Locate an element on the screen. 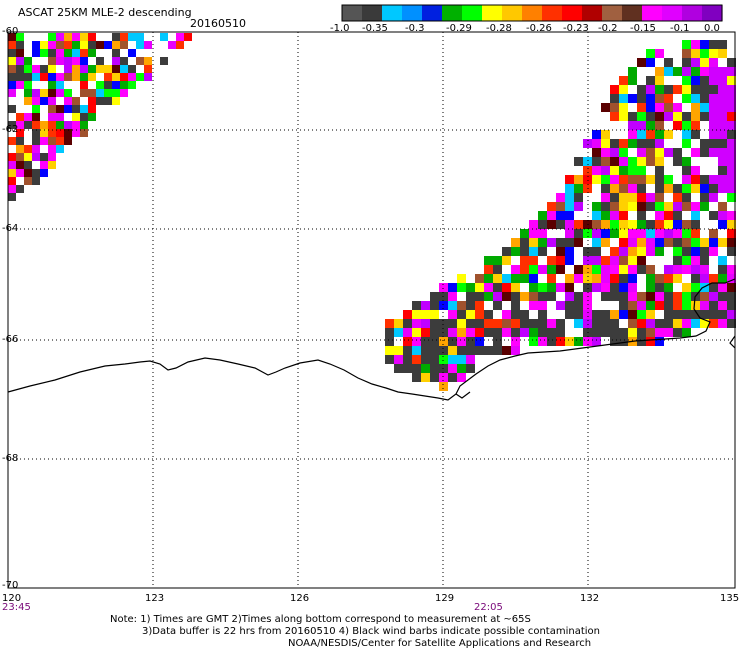  colorbar-tick-label: -0.1 is located at coordinates (680, 28).